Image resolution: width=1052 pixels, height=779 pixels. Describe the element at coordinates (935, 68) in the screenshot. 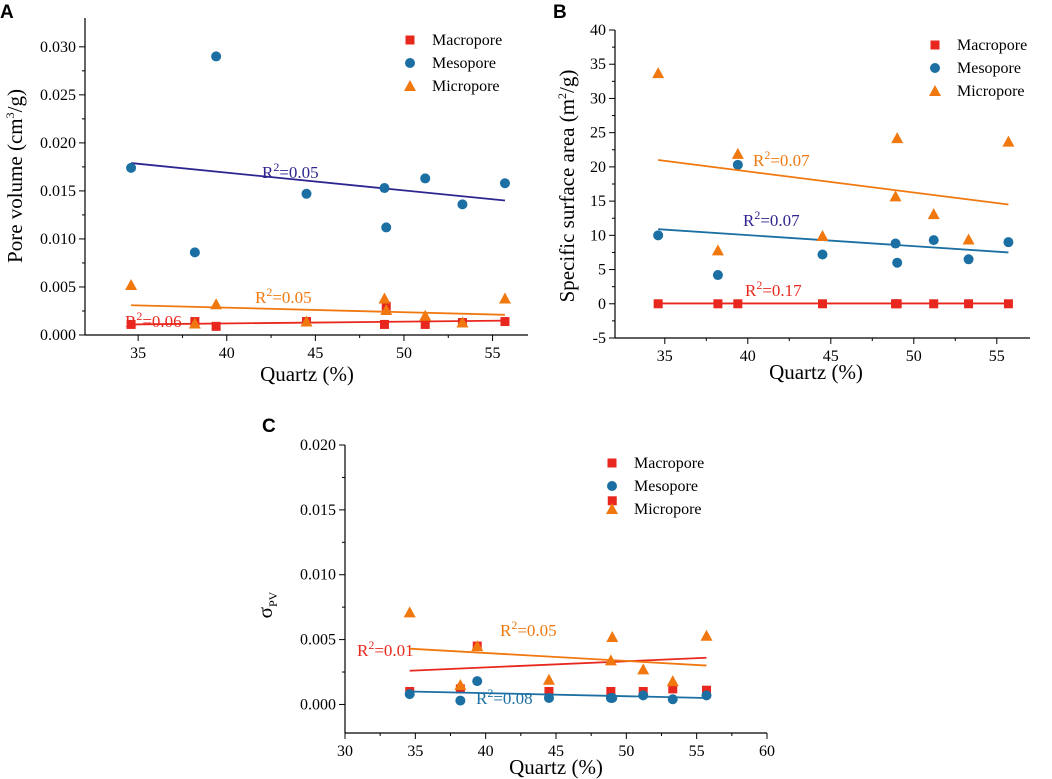

I see `panel-b-legend-marker-mesopore` at that location.